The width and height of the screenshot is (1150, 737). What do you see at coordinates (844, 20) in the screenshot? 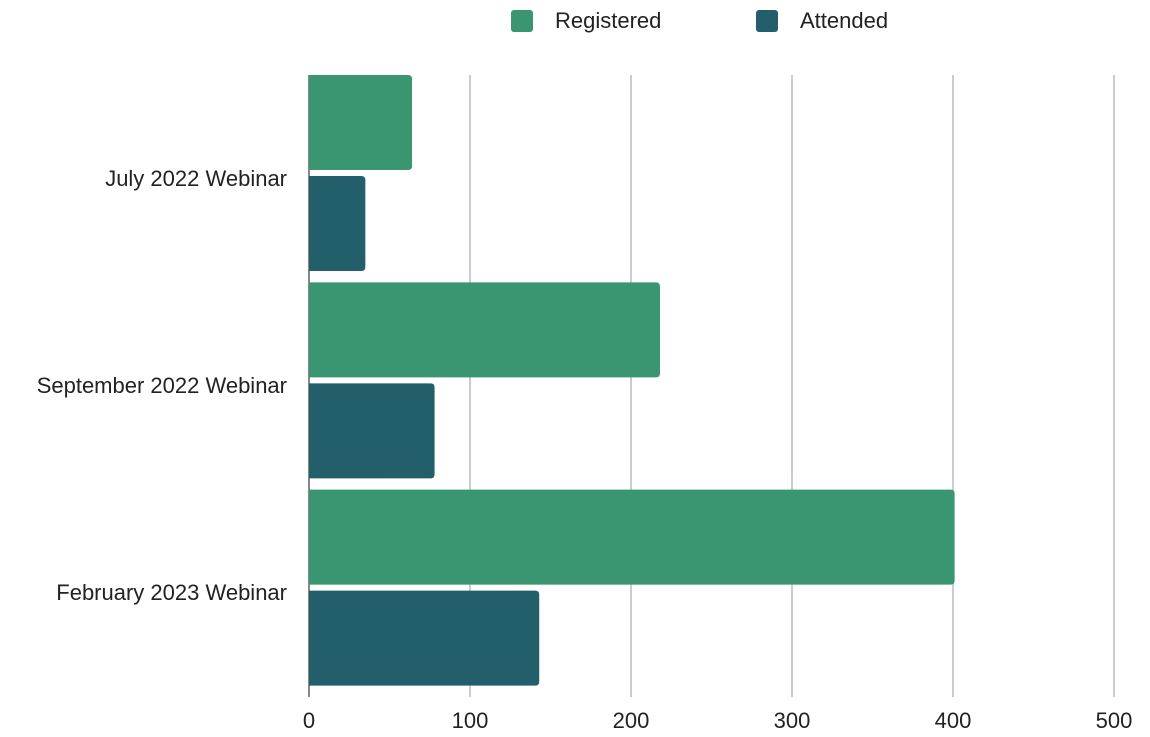
I see `legend-label-attended: Attended` at bounding box center [844, 20].